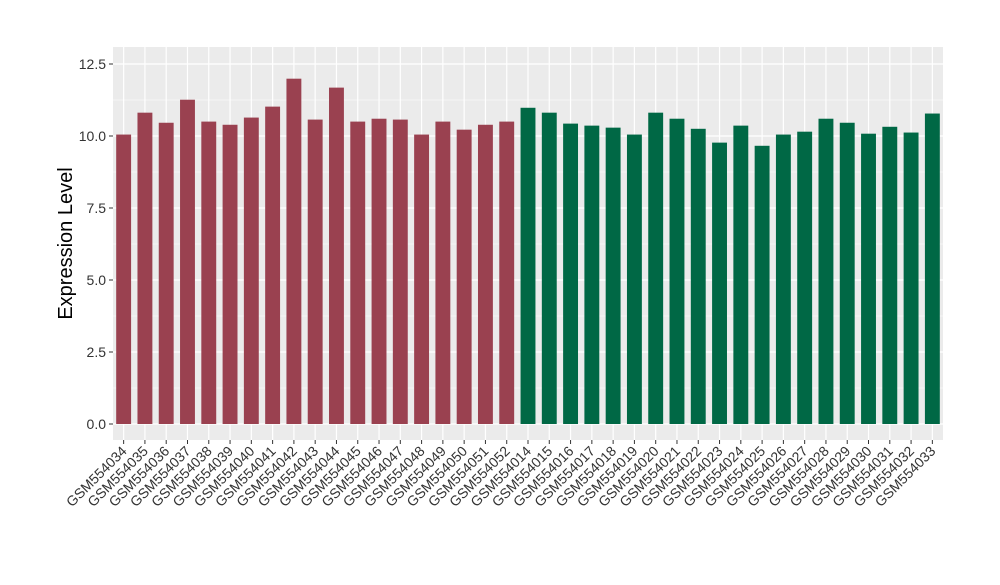  I want to click on y-tick-label: 10.0, so click(92, 136).